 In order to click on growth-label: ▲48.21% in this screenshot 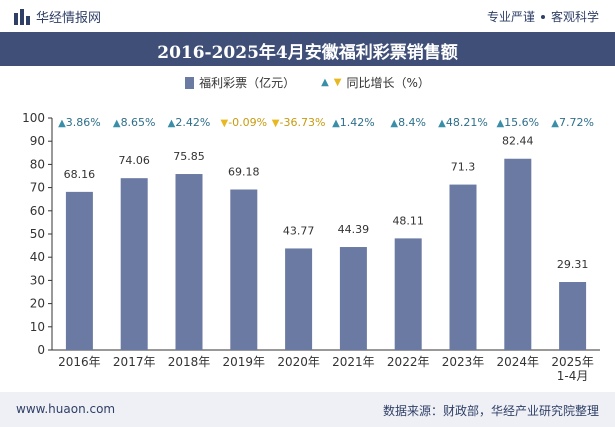, I will do `click(463, 122)`.